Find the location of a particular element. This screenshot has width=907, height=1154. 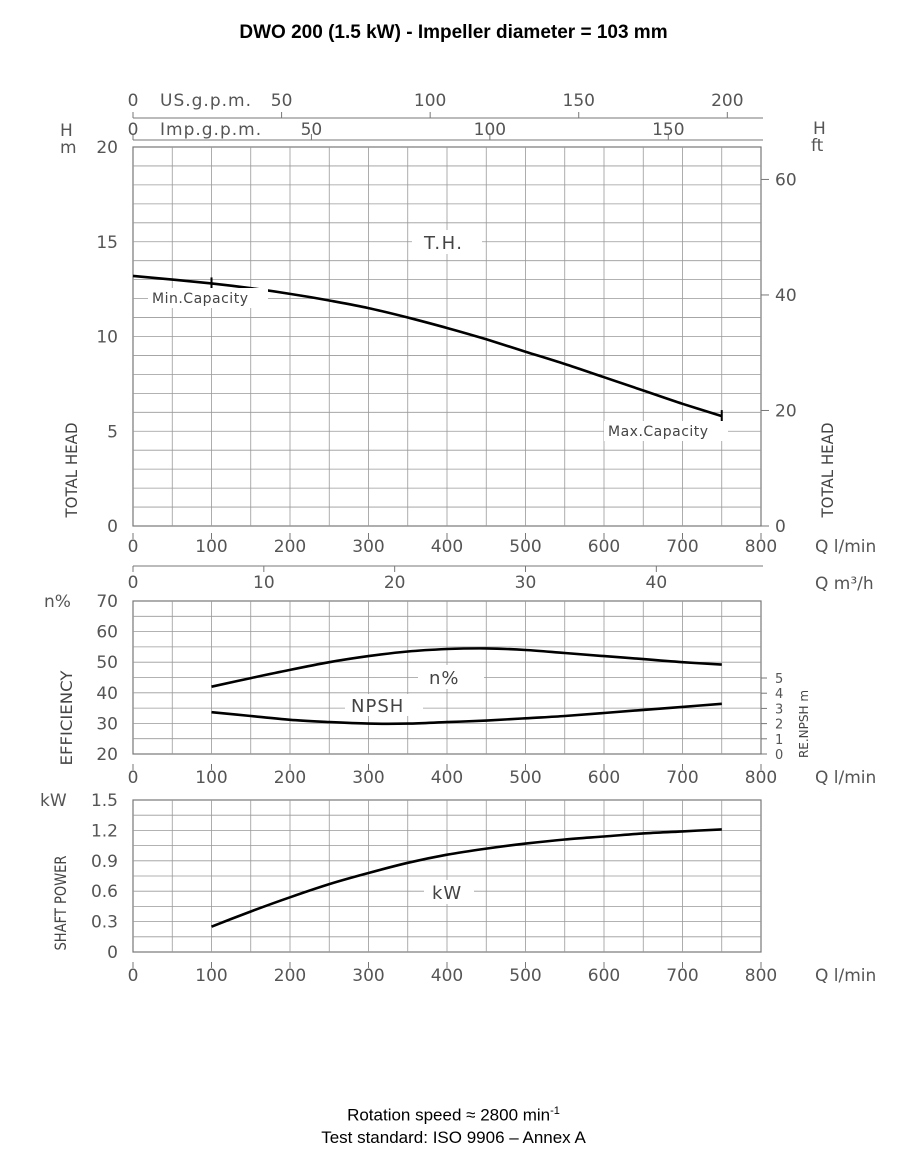

npsh-tick-label: 2 is located at coordinates (779, 725).